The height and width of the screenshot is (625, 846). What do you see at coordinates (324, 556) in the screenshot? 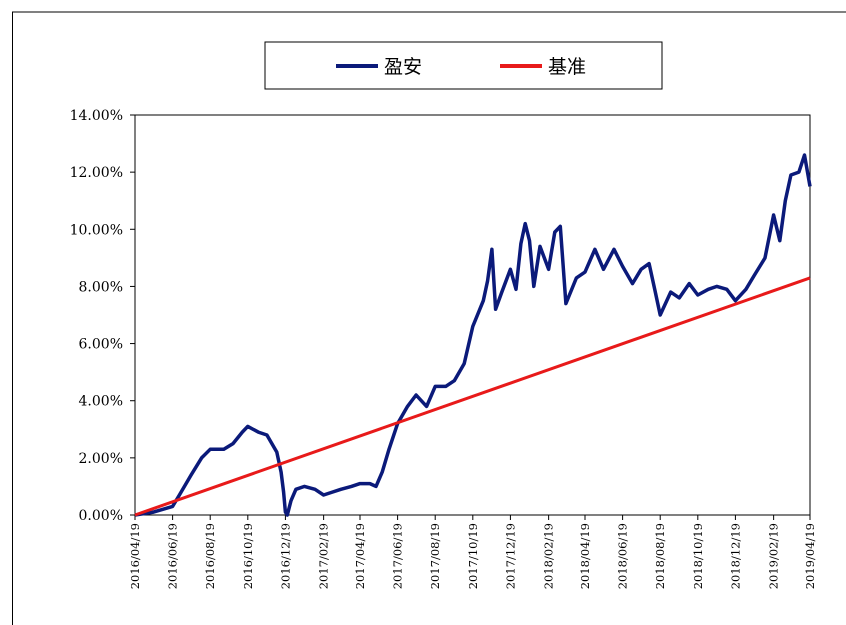
I see `x-tick-label: 2017/02/19` at bounding box center [324, 556].